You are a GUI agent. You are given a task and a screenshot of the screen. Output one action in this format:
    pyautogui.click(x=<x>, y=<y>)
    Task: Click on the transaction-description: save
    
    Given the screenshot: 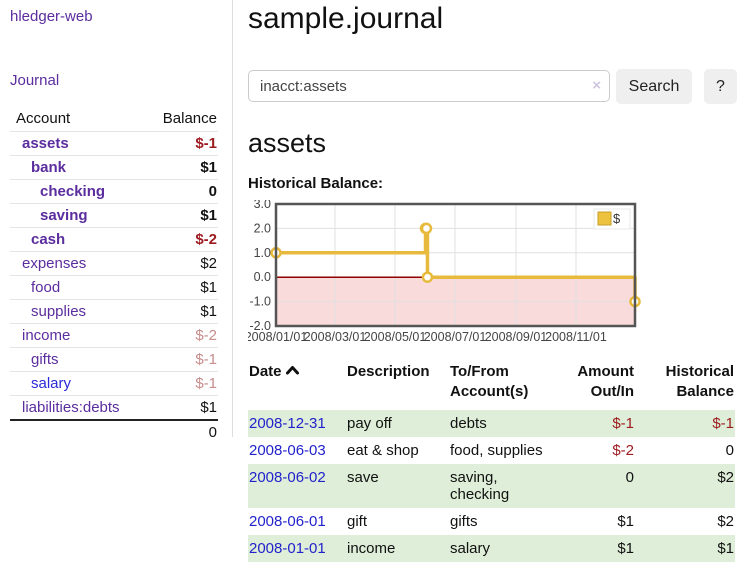 What is the action you would take?
    pyautogui.click(x=363, y=477)
    